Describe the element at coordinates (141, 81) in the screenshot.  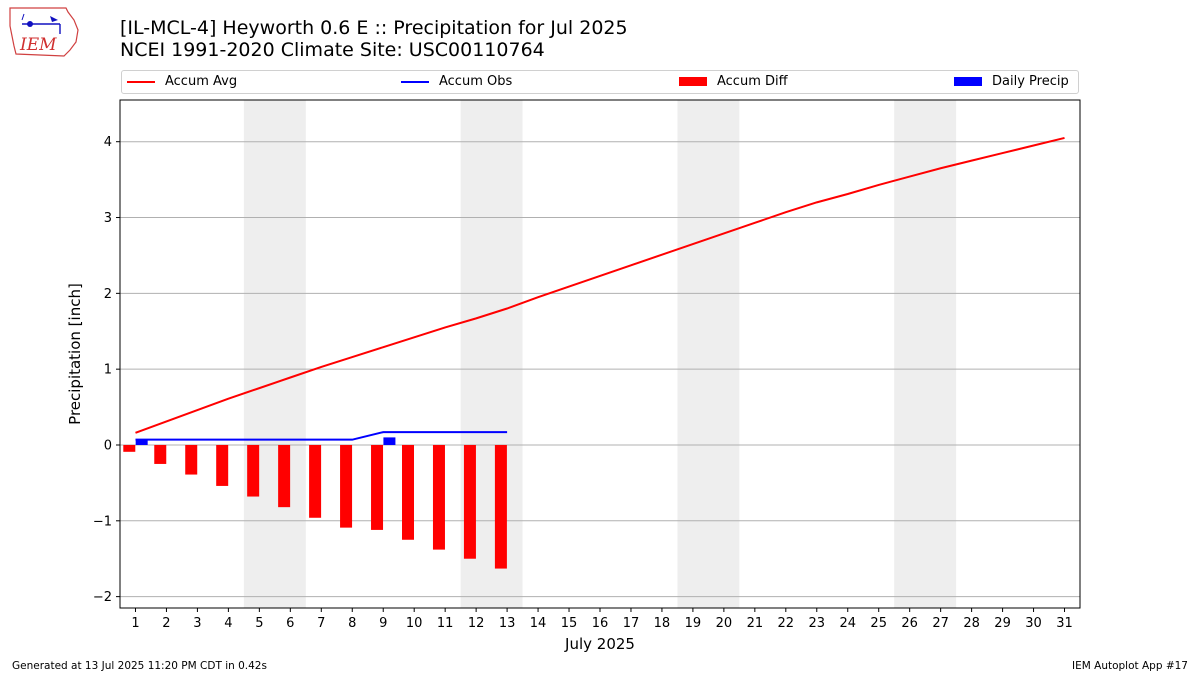
I see `legend-swatch-accum-avg` at that location.